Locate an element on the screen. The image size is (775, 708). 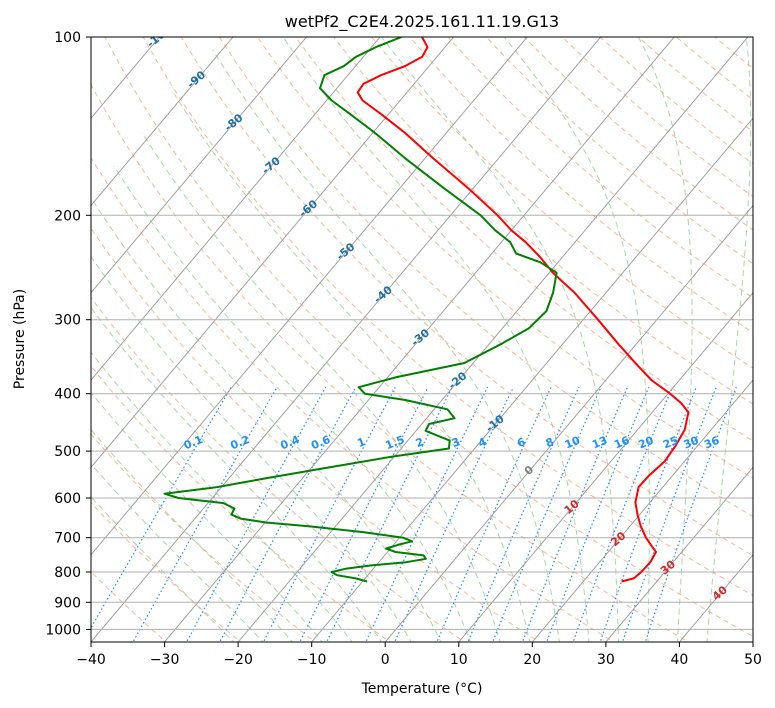
y-tick-label: 600 is located at coordinates (67, 499).